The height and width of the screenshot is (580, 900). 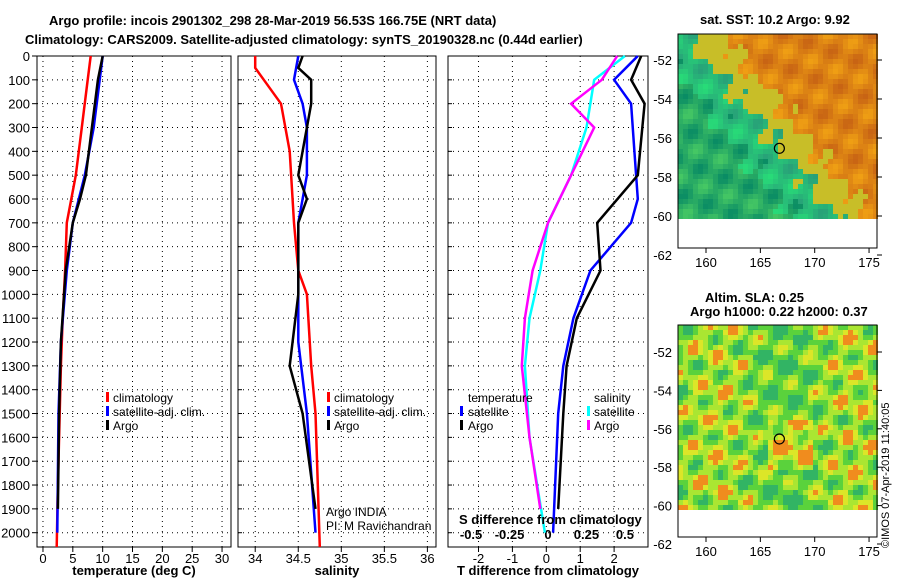 What do you see at coordinates (222, 558) in the screenshot?
I see `x-tick-label: 30` at bounding box center [222, 558].